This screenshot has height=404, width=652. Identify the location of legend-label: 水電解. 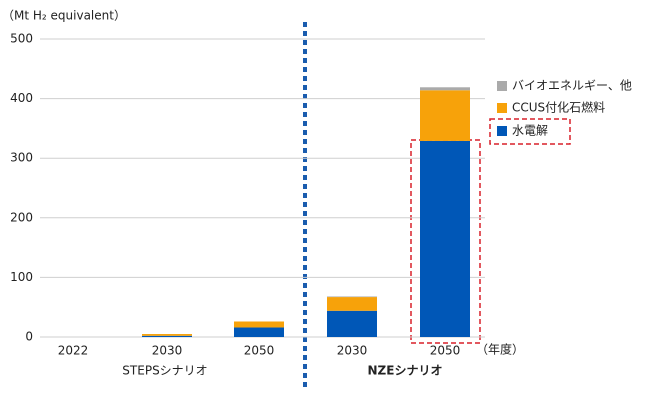
(530, 131).